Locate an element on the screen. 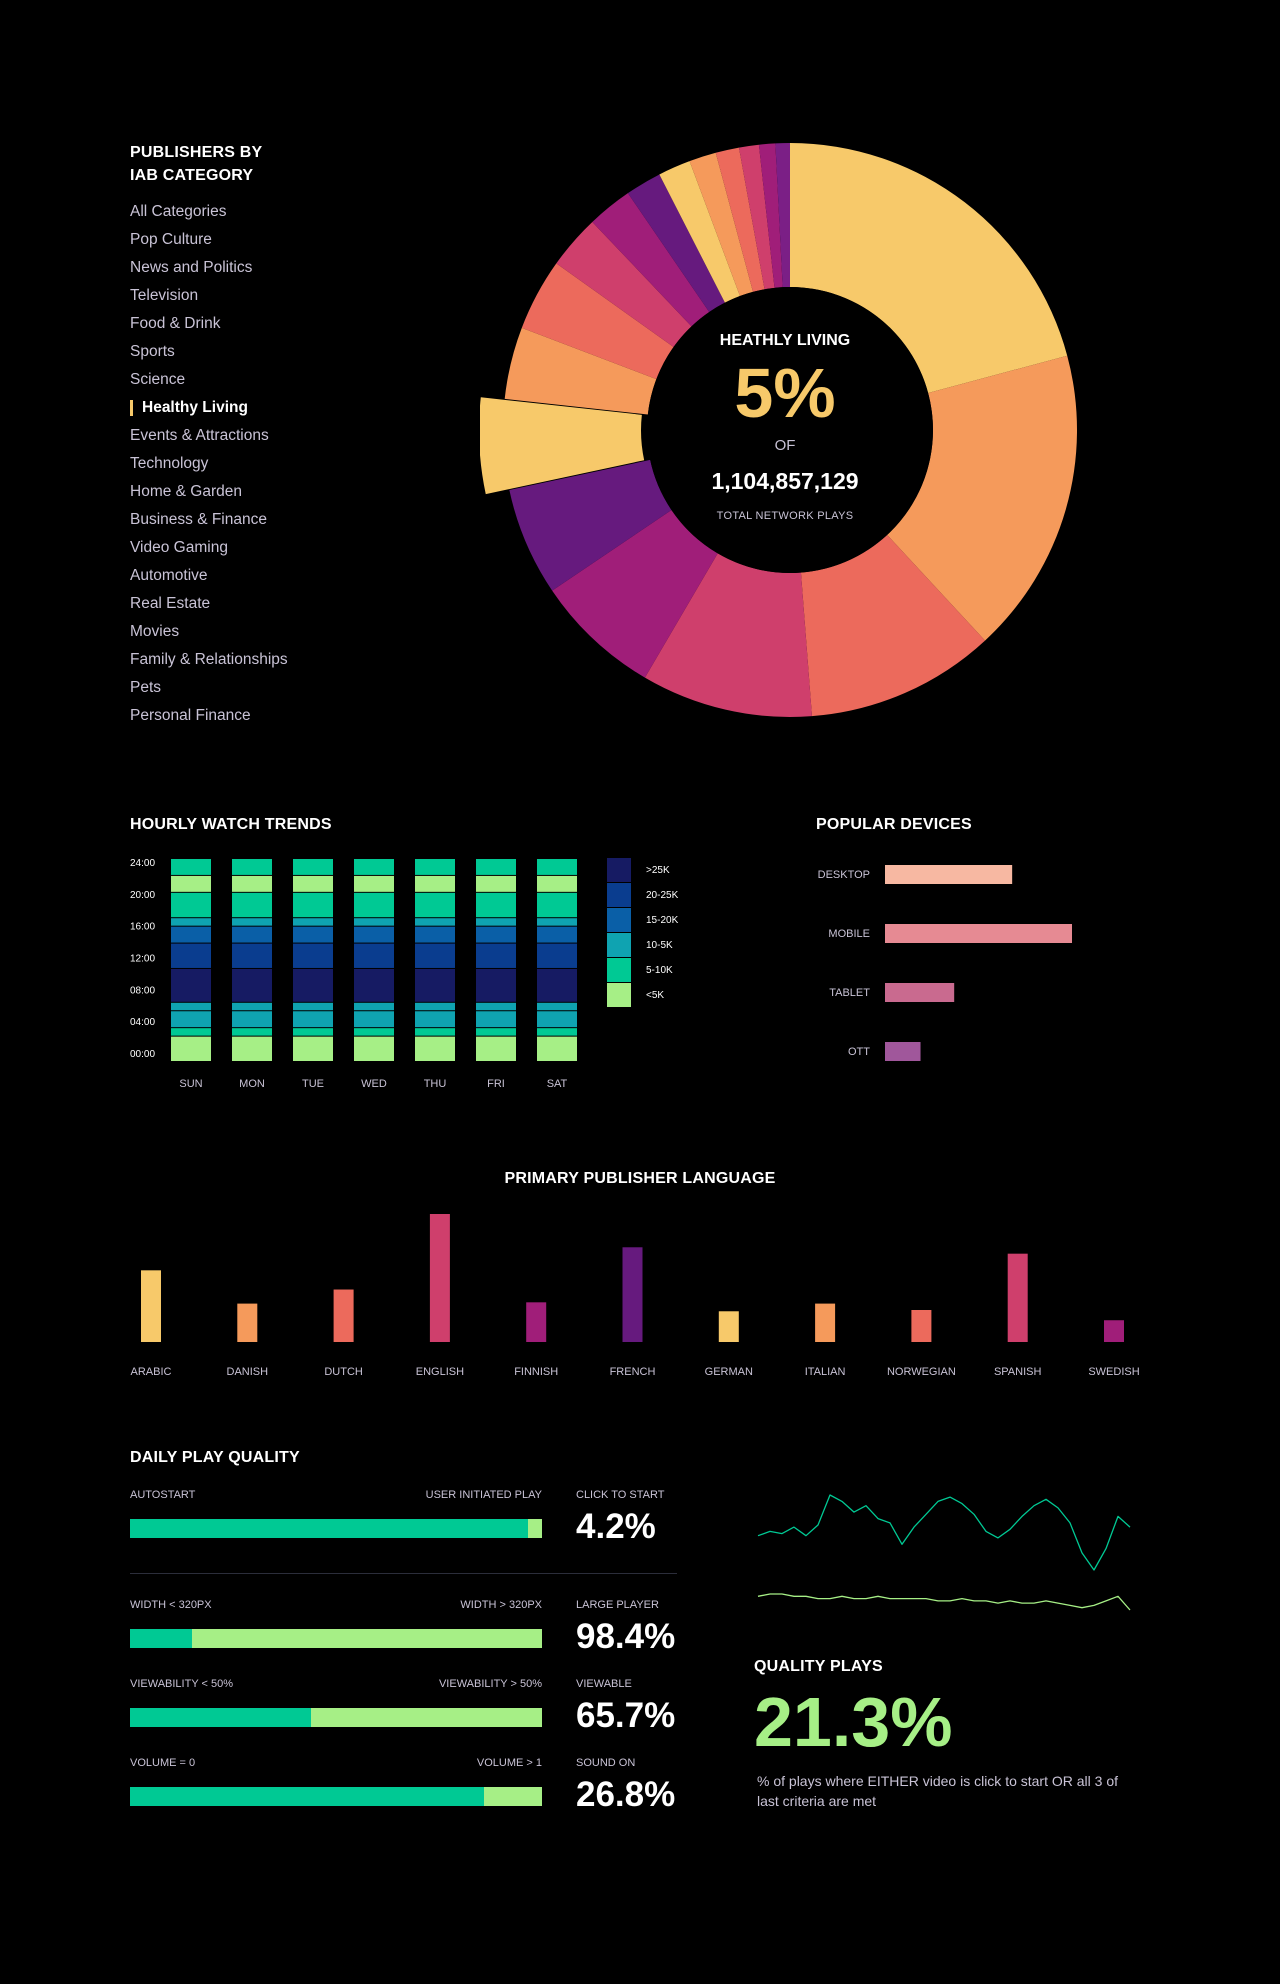 The width and height of the screenshot is (1280, 1984). category-list-title: PUBLISHERS BY IAB CATEGORY is located at coordinates (240, 164).